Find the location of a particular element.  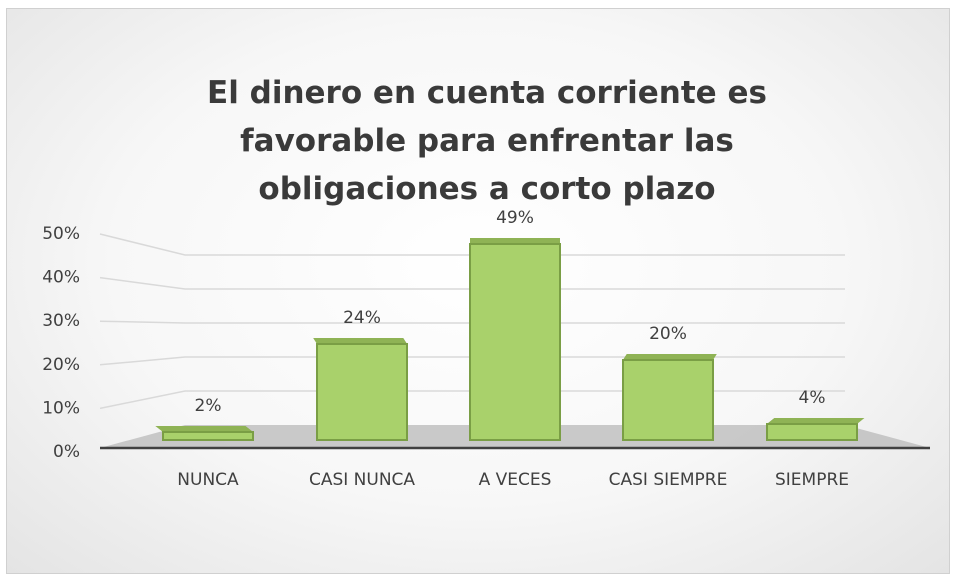

y-tick-label: 30% is located at coordinates (61, 321).